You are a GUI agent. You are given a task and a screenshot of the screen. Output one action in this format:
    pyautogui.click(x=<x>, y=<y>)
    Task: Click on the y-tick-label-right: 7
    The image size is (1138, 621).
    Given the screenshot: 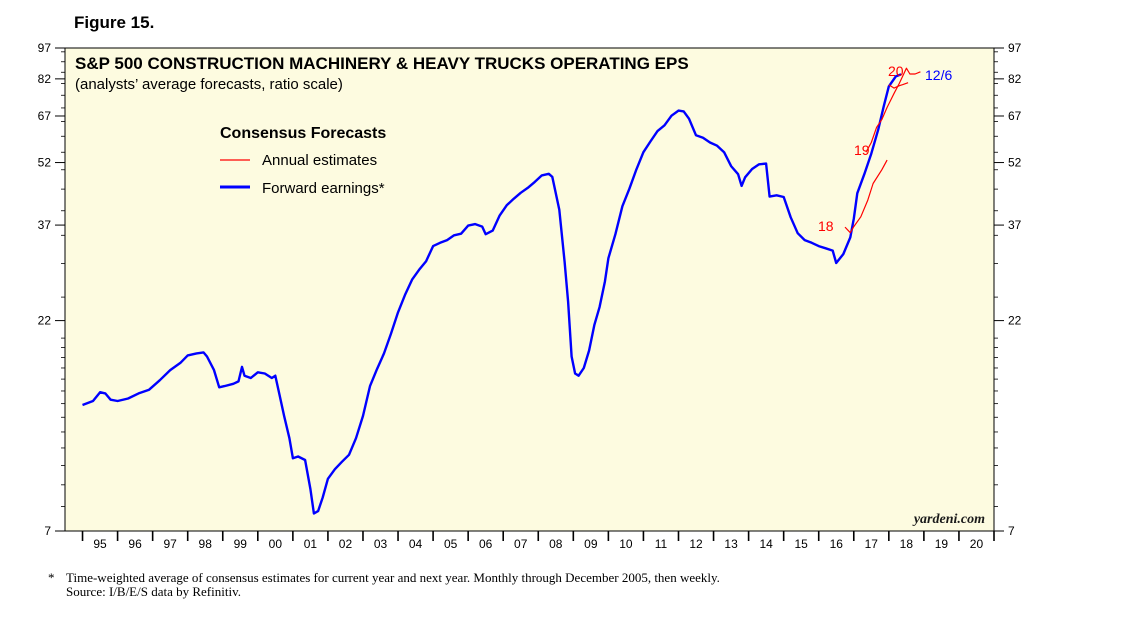 What is the action you would take?
    pyautogui.click(x=1011, y=531)
    